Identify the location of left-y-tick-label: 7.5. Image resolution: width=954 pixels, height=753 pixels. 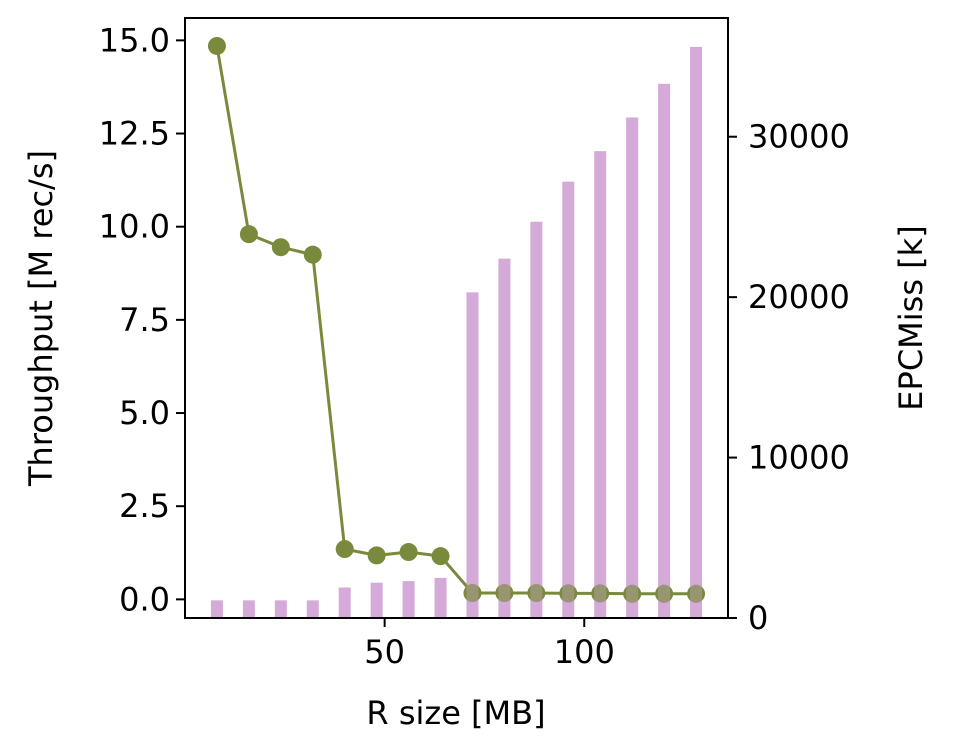
(144, 320).